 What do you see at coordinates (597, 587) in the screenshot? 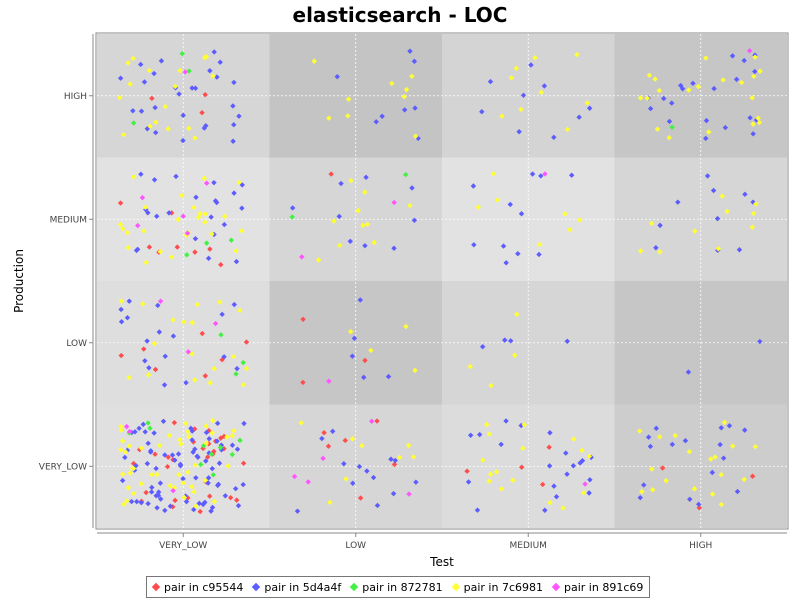
I see `legend-item: pair in 891c69` at bounding box center [597, 587].